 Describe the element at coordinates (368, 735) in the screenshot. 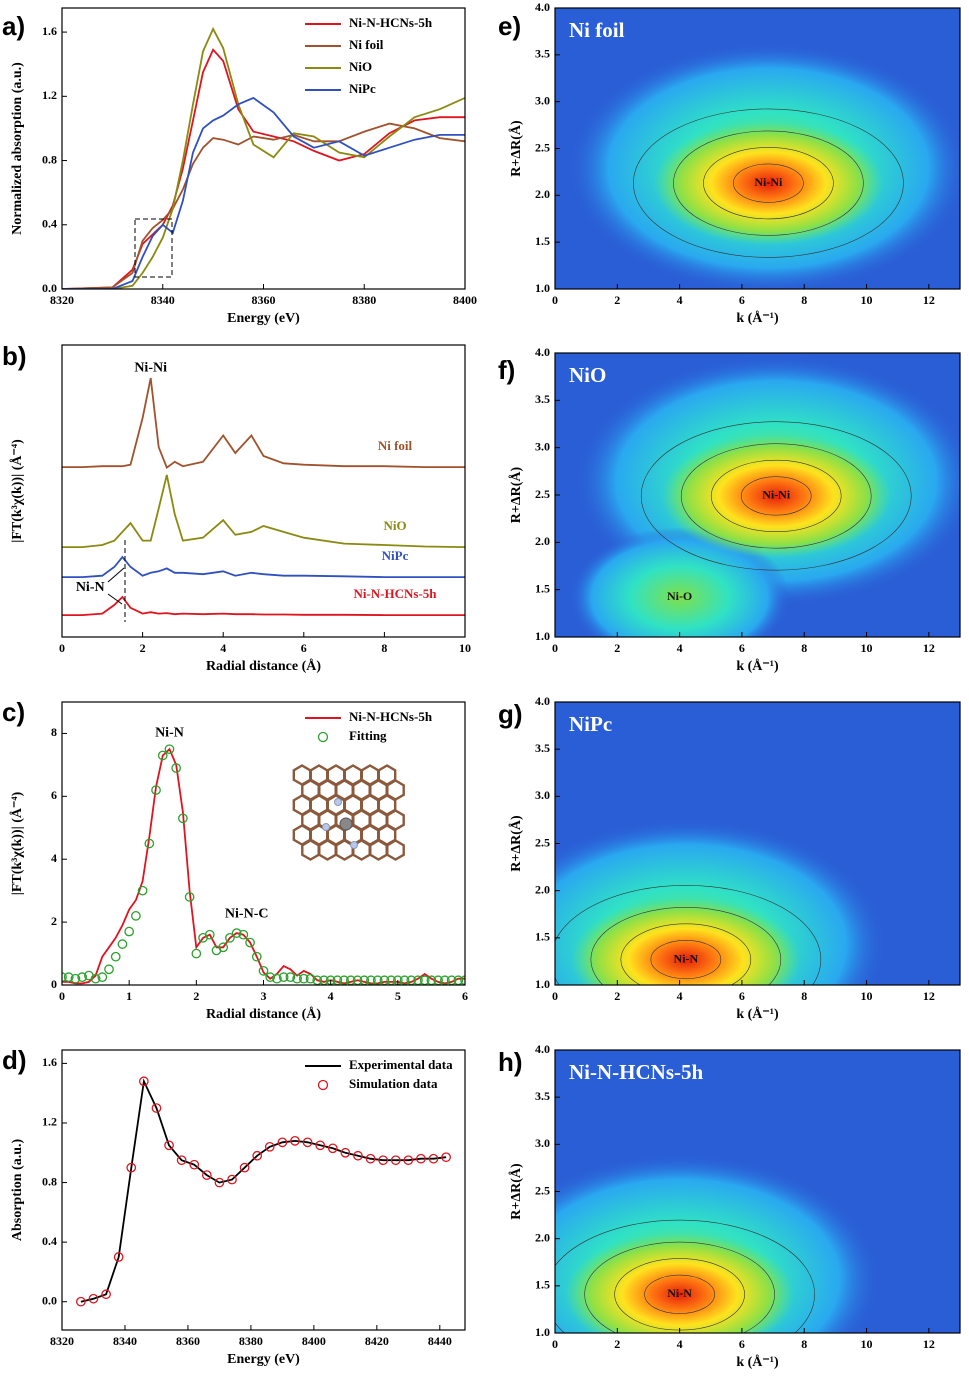

I see `legend-label: Fitting` at that location.